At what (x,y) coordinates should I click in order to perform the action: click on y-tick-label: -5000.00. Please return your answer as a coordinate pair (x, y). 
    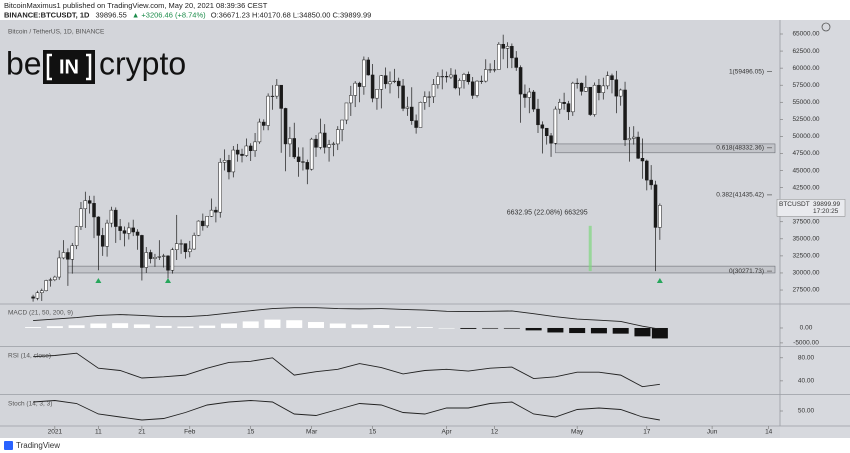
    Looking at the image, I should click on (806, 343).